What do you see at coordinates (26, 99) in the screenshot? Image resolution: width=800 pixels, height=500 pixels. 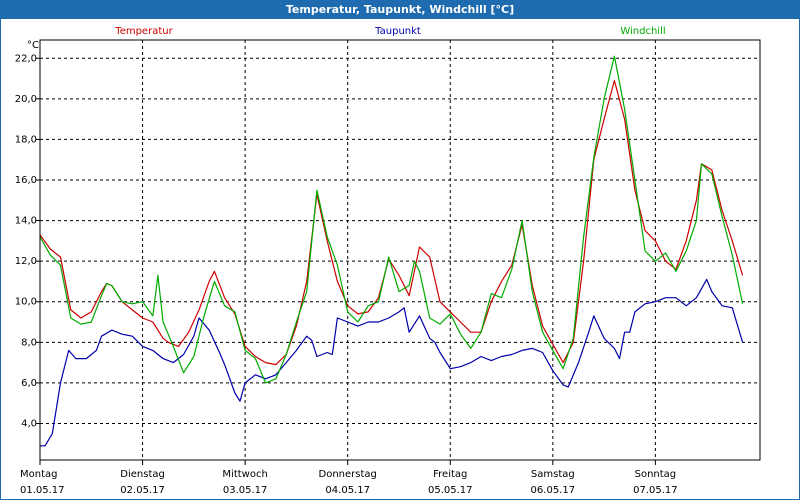 I see `y-tick-label: 20,0` at bounding box center [26, 99].